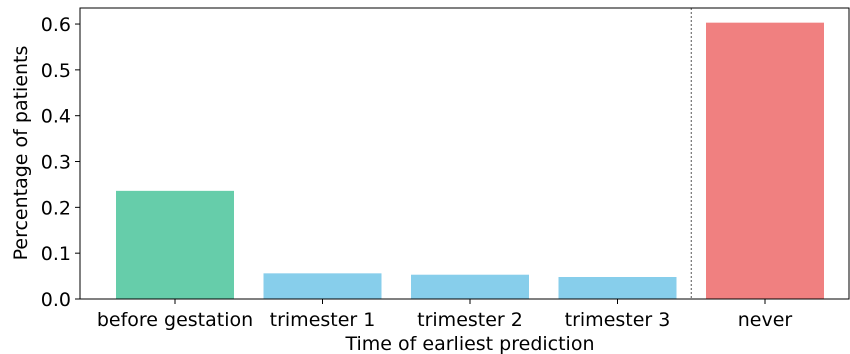  I want to click on y-tick-label: 0.3, so click(56, 163).